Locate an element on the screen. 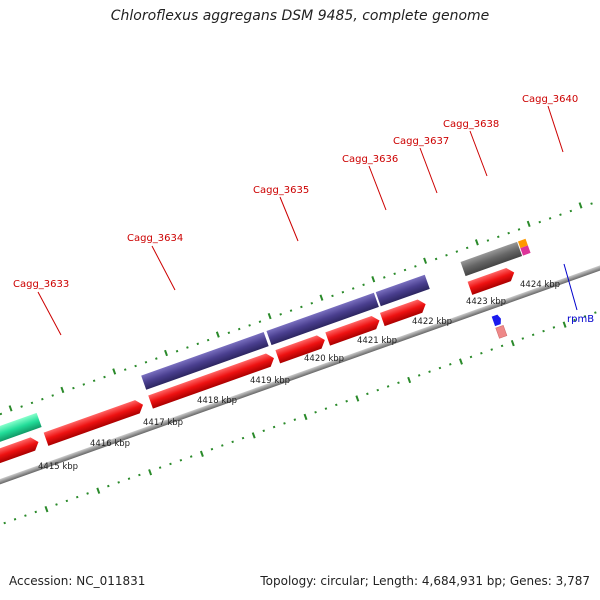 The height and width of the screenshot is (600, 600). kbp-label-4417: 4417 kbp is located at coordinates (163, 423).